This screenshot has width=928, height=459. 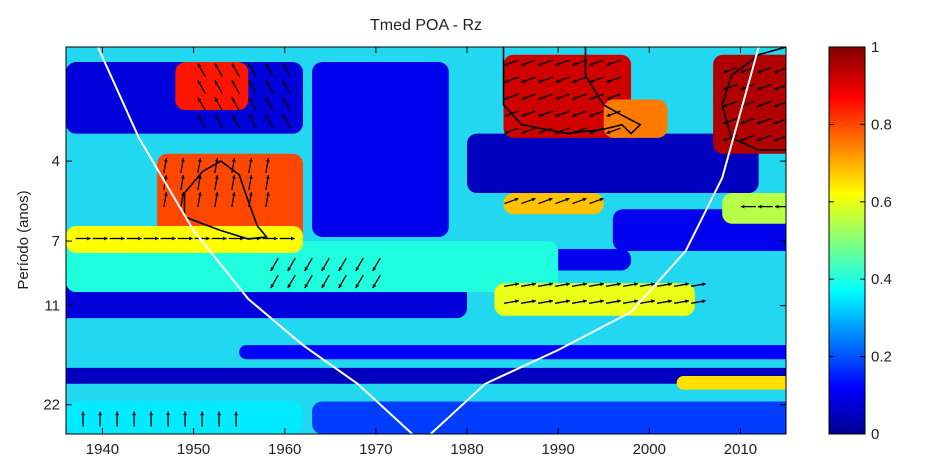 What do you see at coordinates (193, 449) in the screenshot?
I see `x-tick-label: 1950` at bounding box center [193, 449].